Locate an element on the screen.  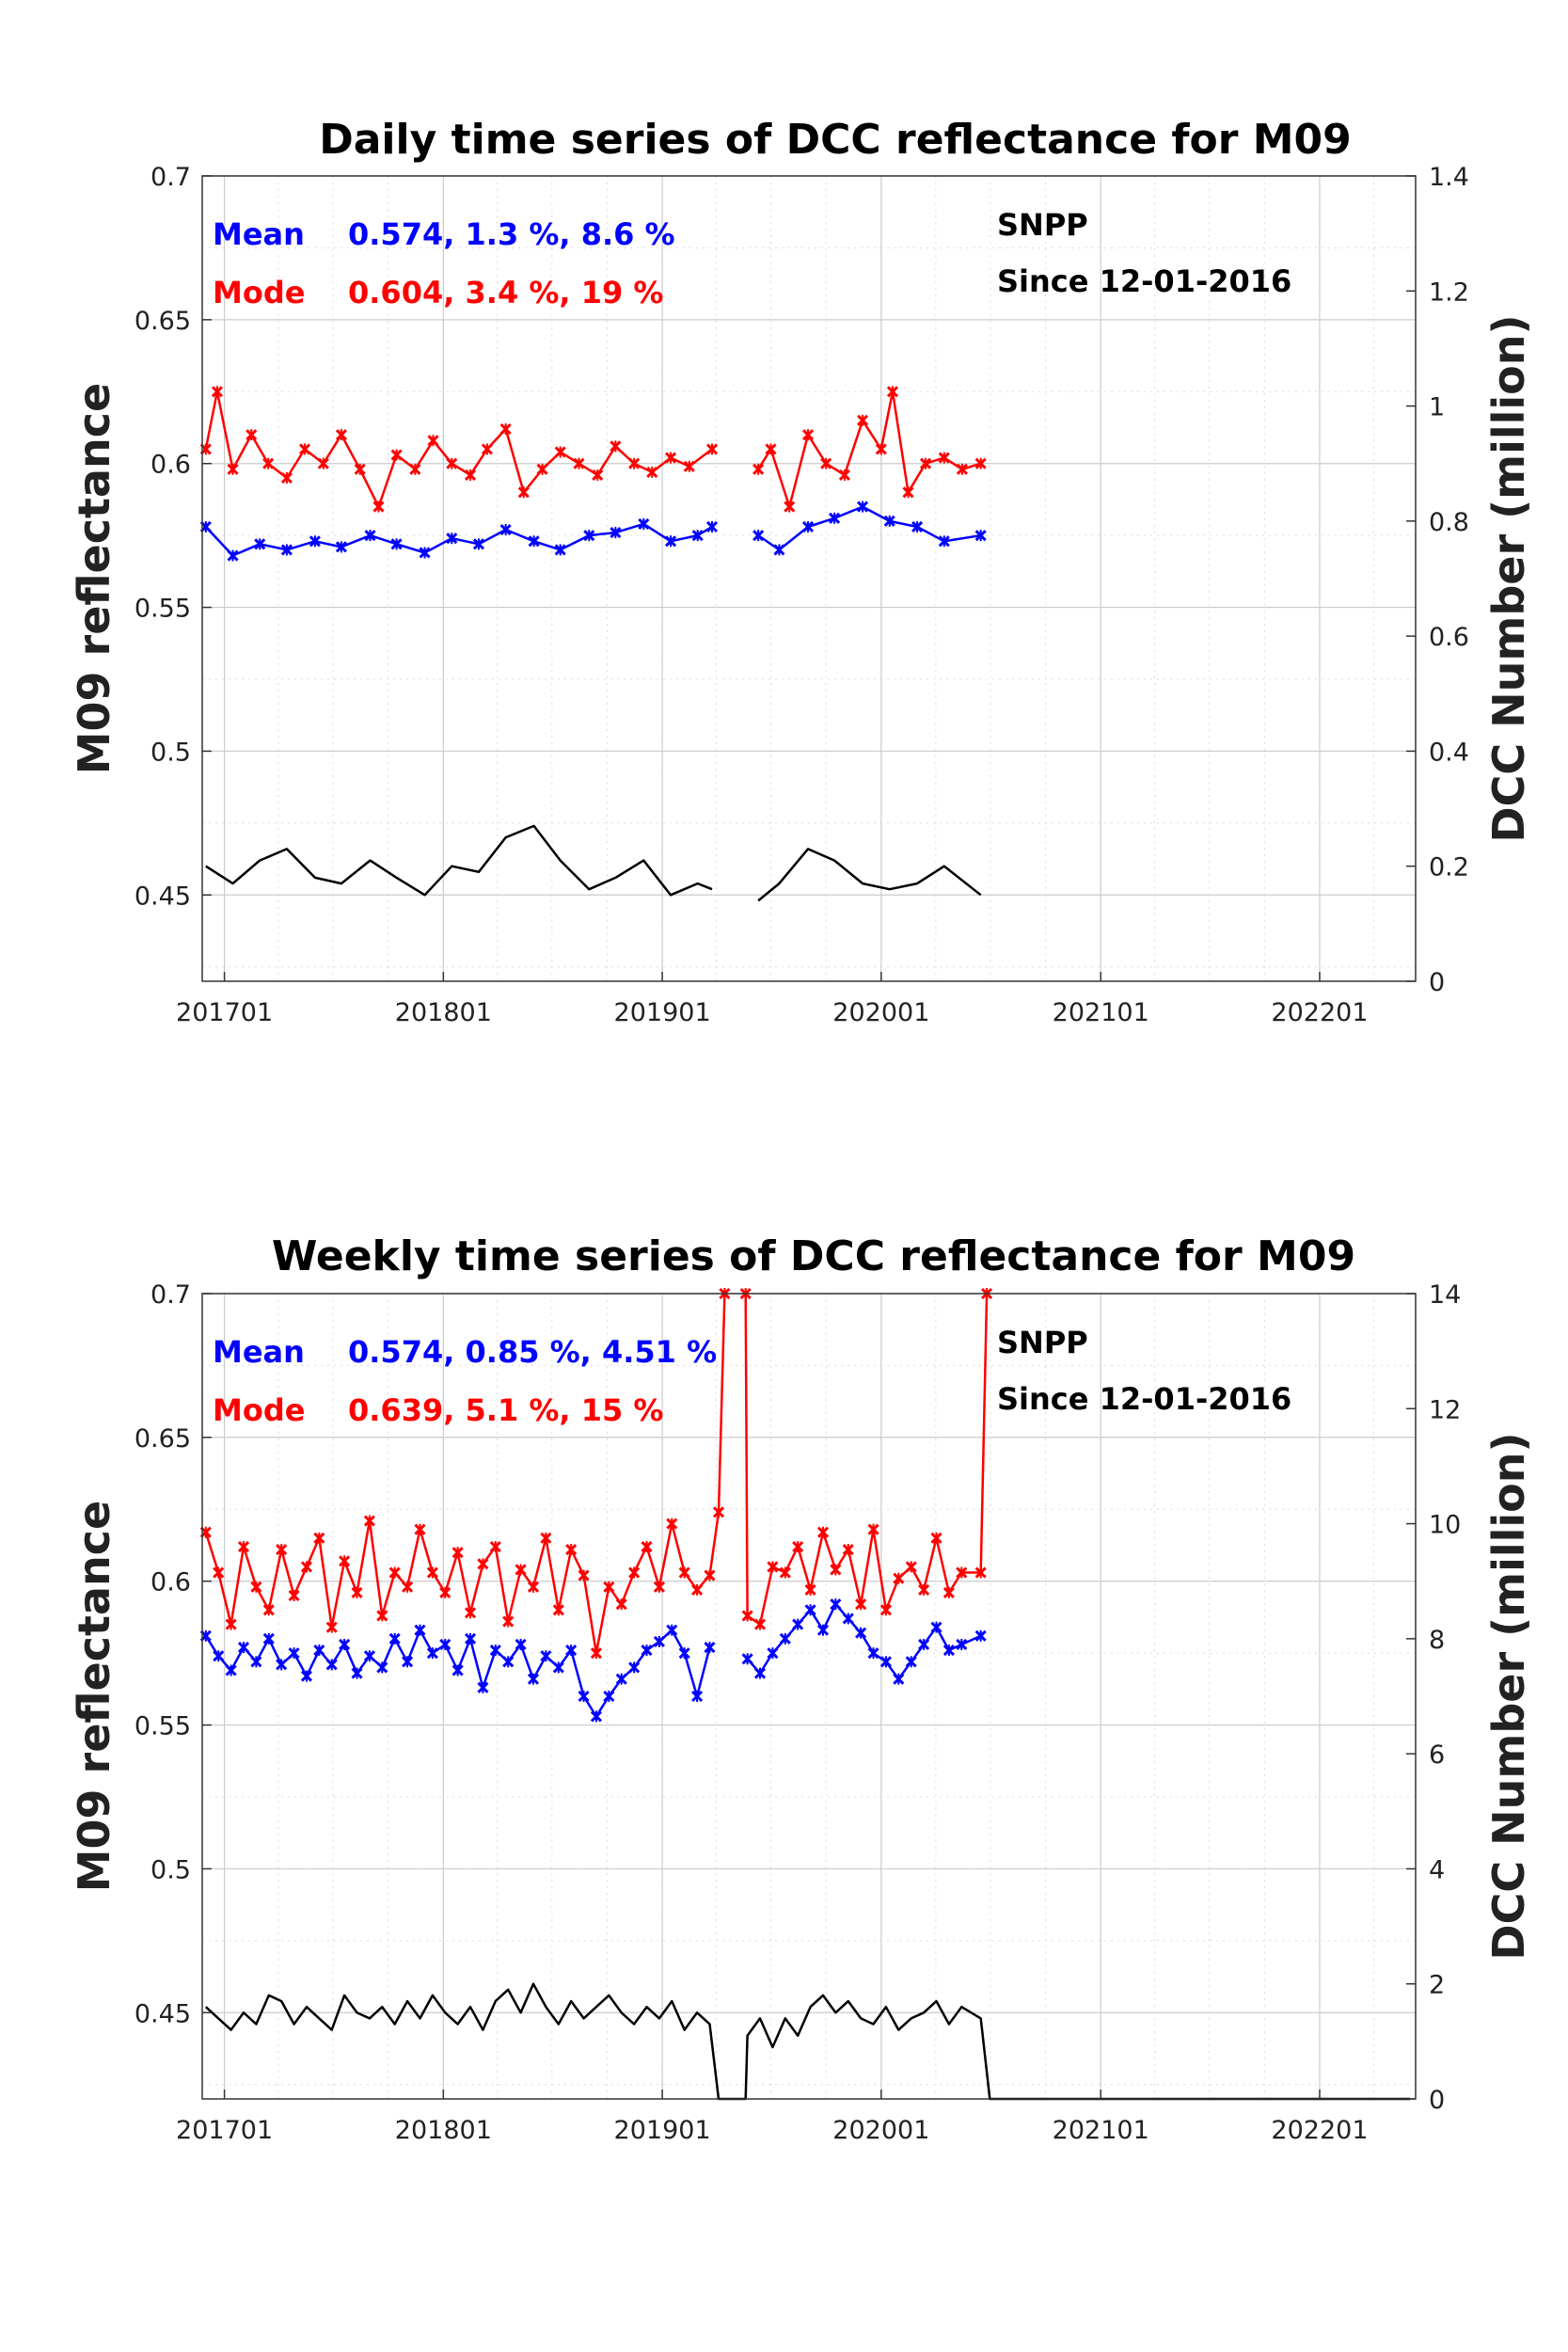
x-tick-label: 202201 is located at coordinates (1319, 2130).